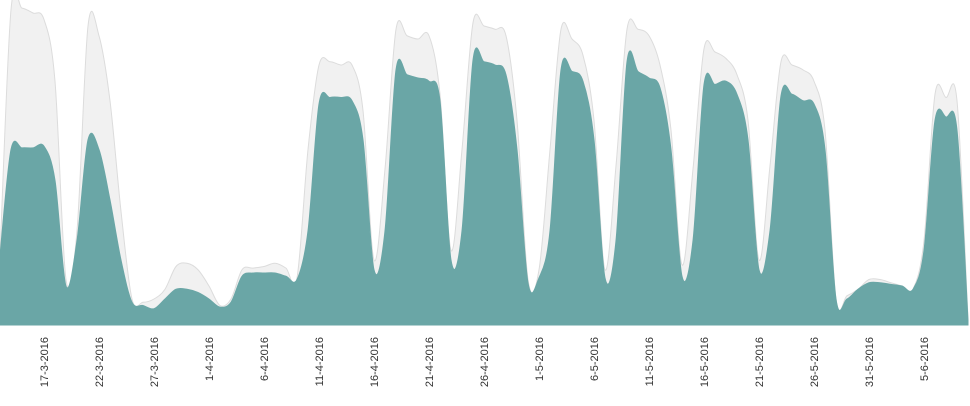 The height and width of the screenshot is (406, 970). I want to click on x-tick-label: 6-4-2016, so click(265, 359).